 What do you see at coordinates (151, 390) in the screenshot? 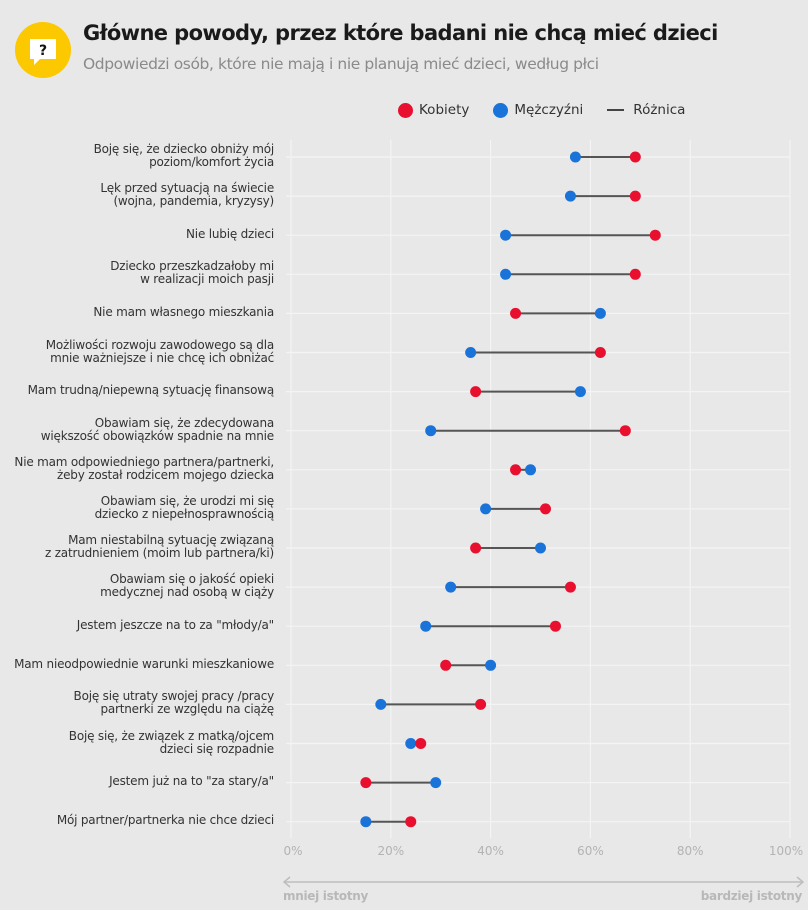
I see `category-label: Mam trudną/niepewną sytuację finansową` at bounding box center [151, 390].